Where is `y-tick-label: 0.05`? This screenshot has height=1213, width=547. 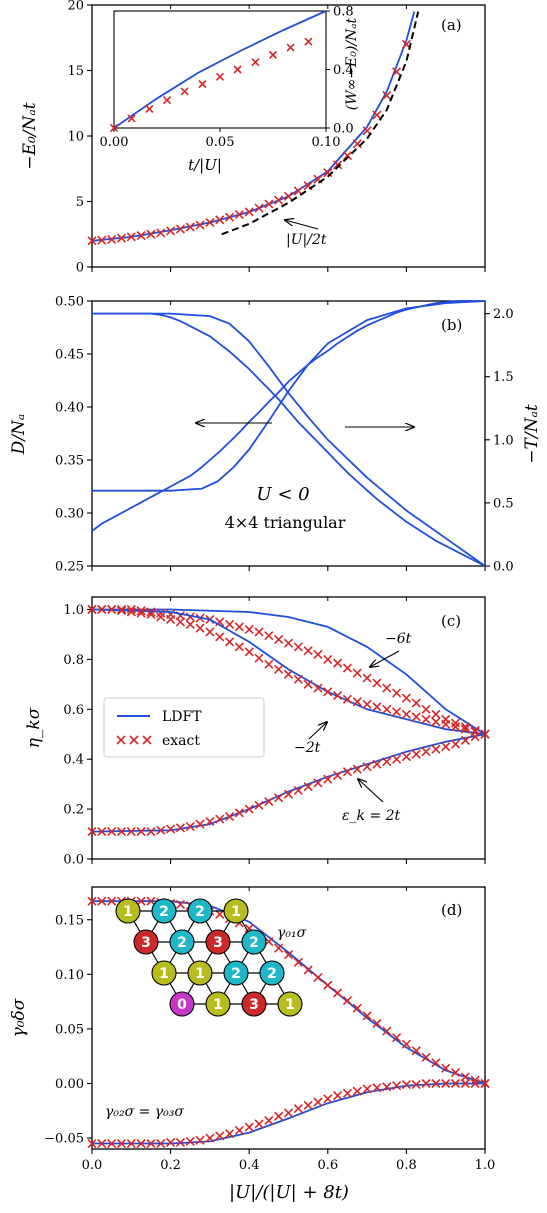
y-tick-label: 0.05 is located at coordinates (69, 1029).